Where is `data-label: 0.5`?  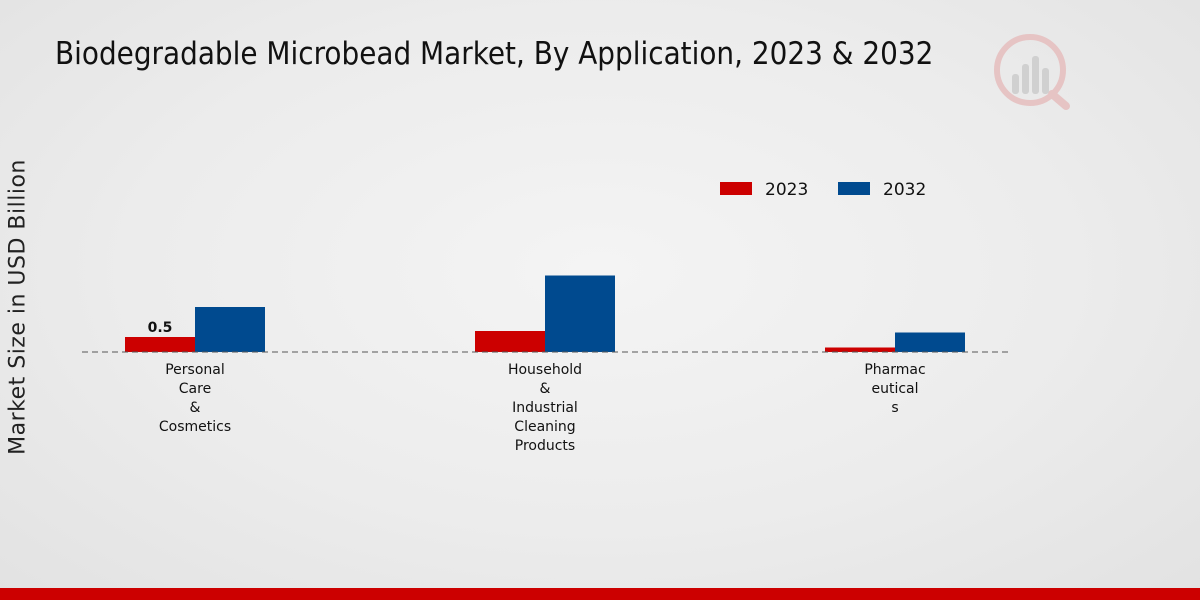 data-label: 0.5 is located at coordinates (160, 328).